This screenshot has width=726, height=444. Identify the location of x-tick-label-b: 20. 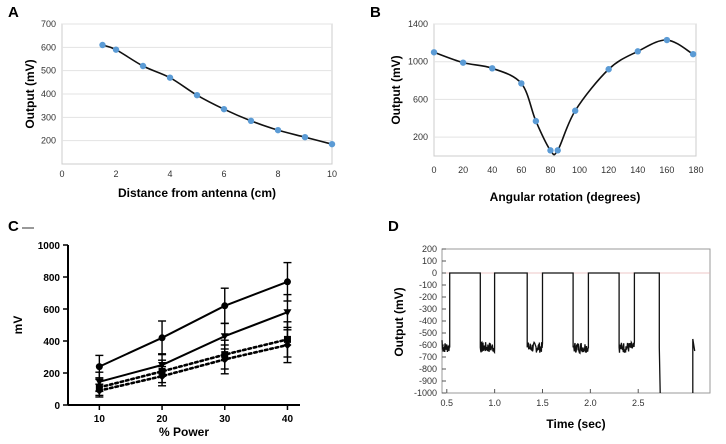
(463, 170).